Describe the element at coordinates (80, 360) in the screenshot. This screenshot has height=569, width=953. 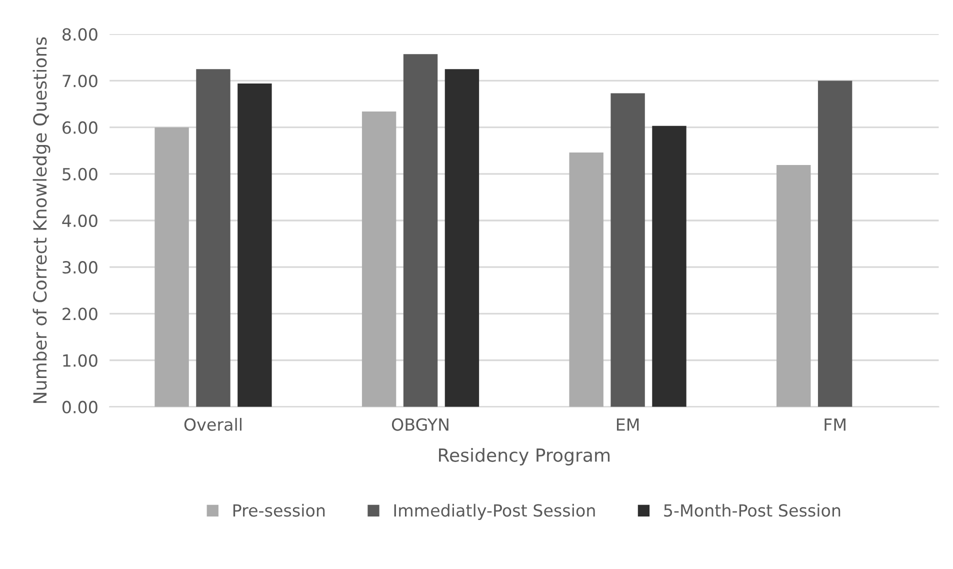
I see `y-tick-label: 1.00` at that location.